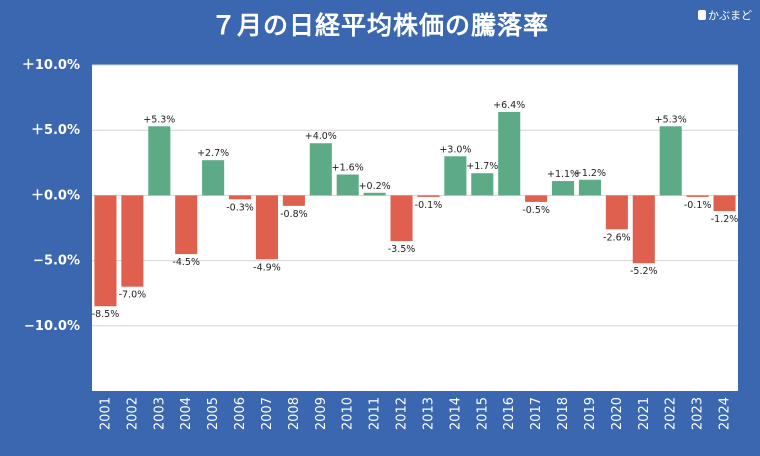  I want to click on x-tick-label: 2013, so click(428, 413).